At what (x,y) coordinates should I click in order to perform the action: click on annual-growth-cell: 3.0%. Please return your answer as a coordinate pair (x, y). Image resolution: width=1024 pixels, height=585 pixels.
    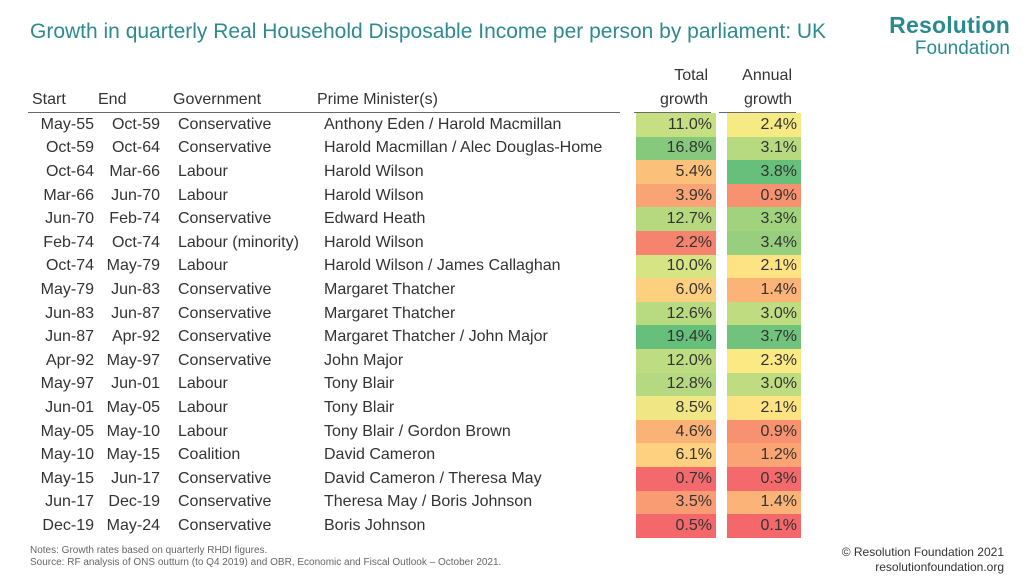
    Looking at the image, I should click on (764, 313).